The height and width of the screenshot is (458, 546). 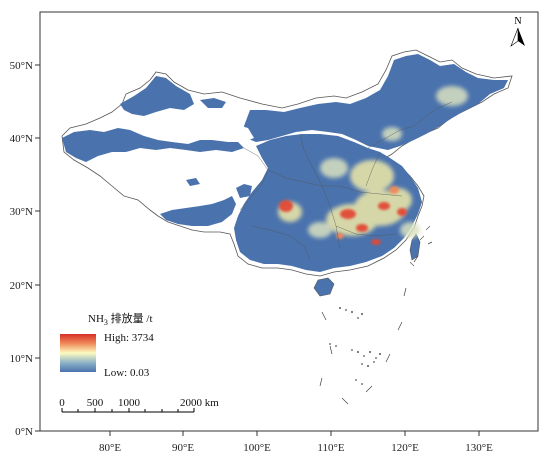 What do you see at coordinates (324, 287) in the screenshot?
I see `hainan-island` at bounding box center [324, 287].